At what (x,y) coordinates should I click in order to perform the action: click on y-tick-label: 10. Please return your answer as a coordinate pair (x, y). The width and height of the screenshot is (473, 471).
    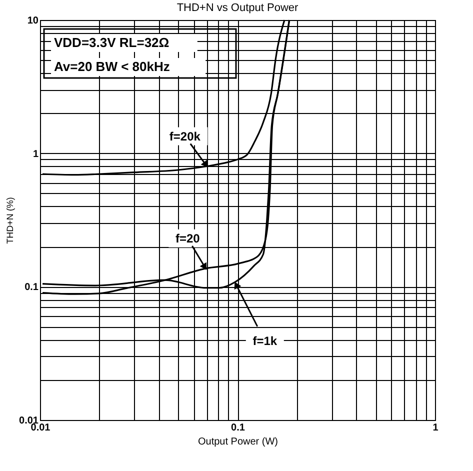
    Looking at the image, I should click on (33, 21).